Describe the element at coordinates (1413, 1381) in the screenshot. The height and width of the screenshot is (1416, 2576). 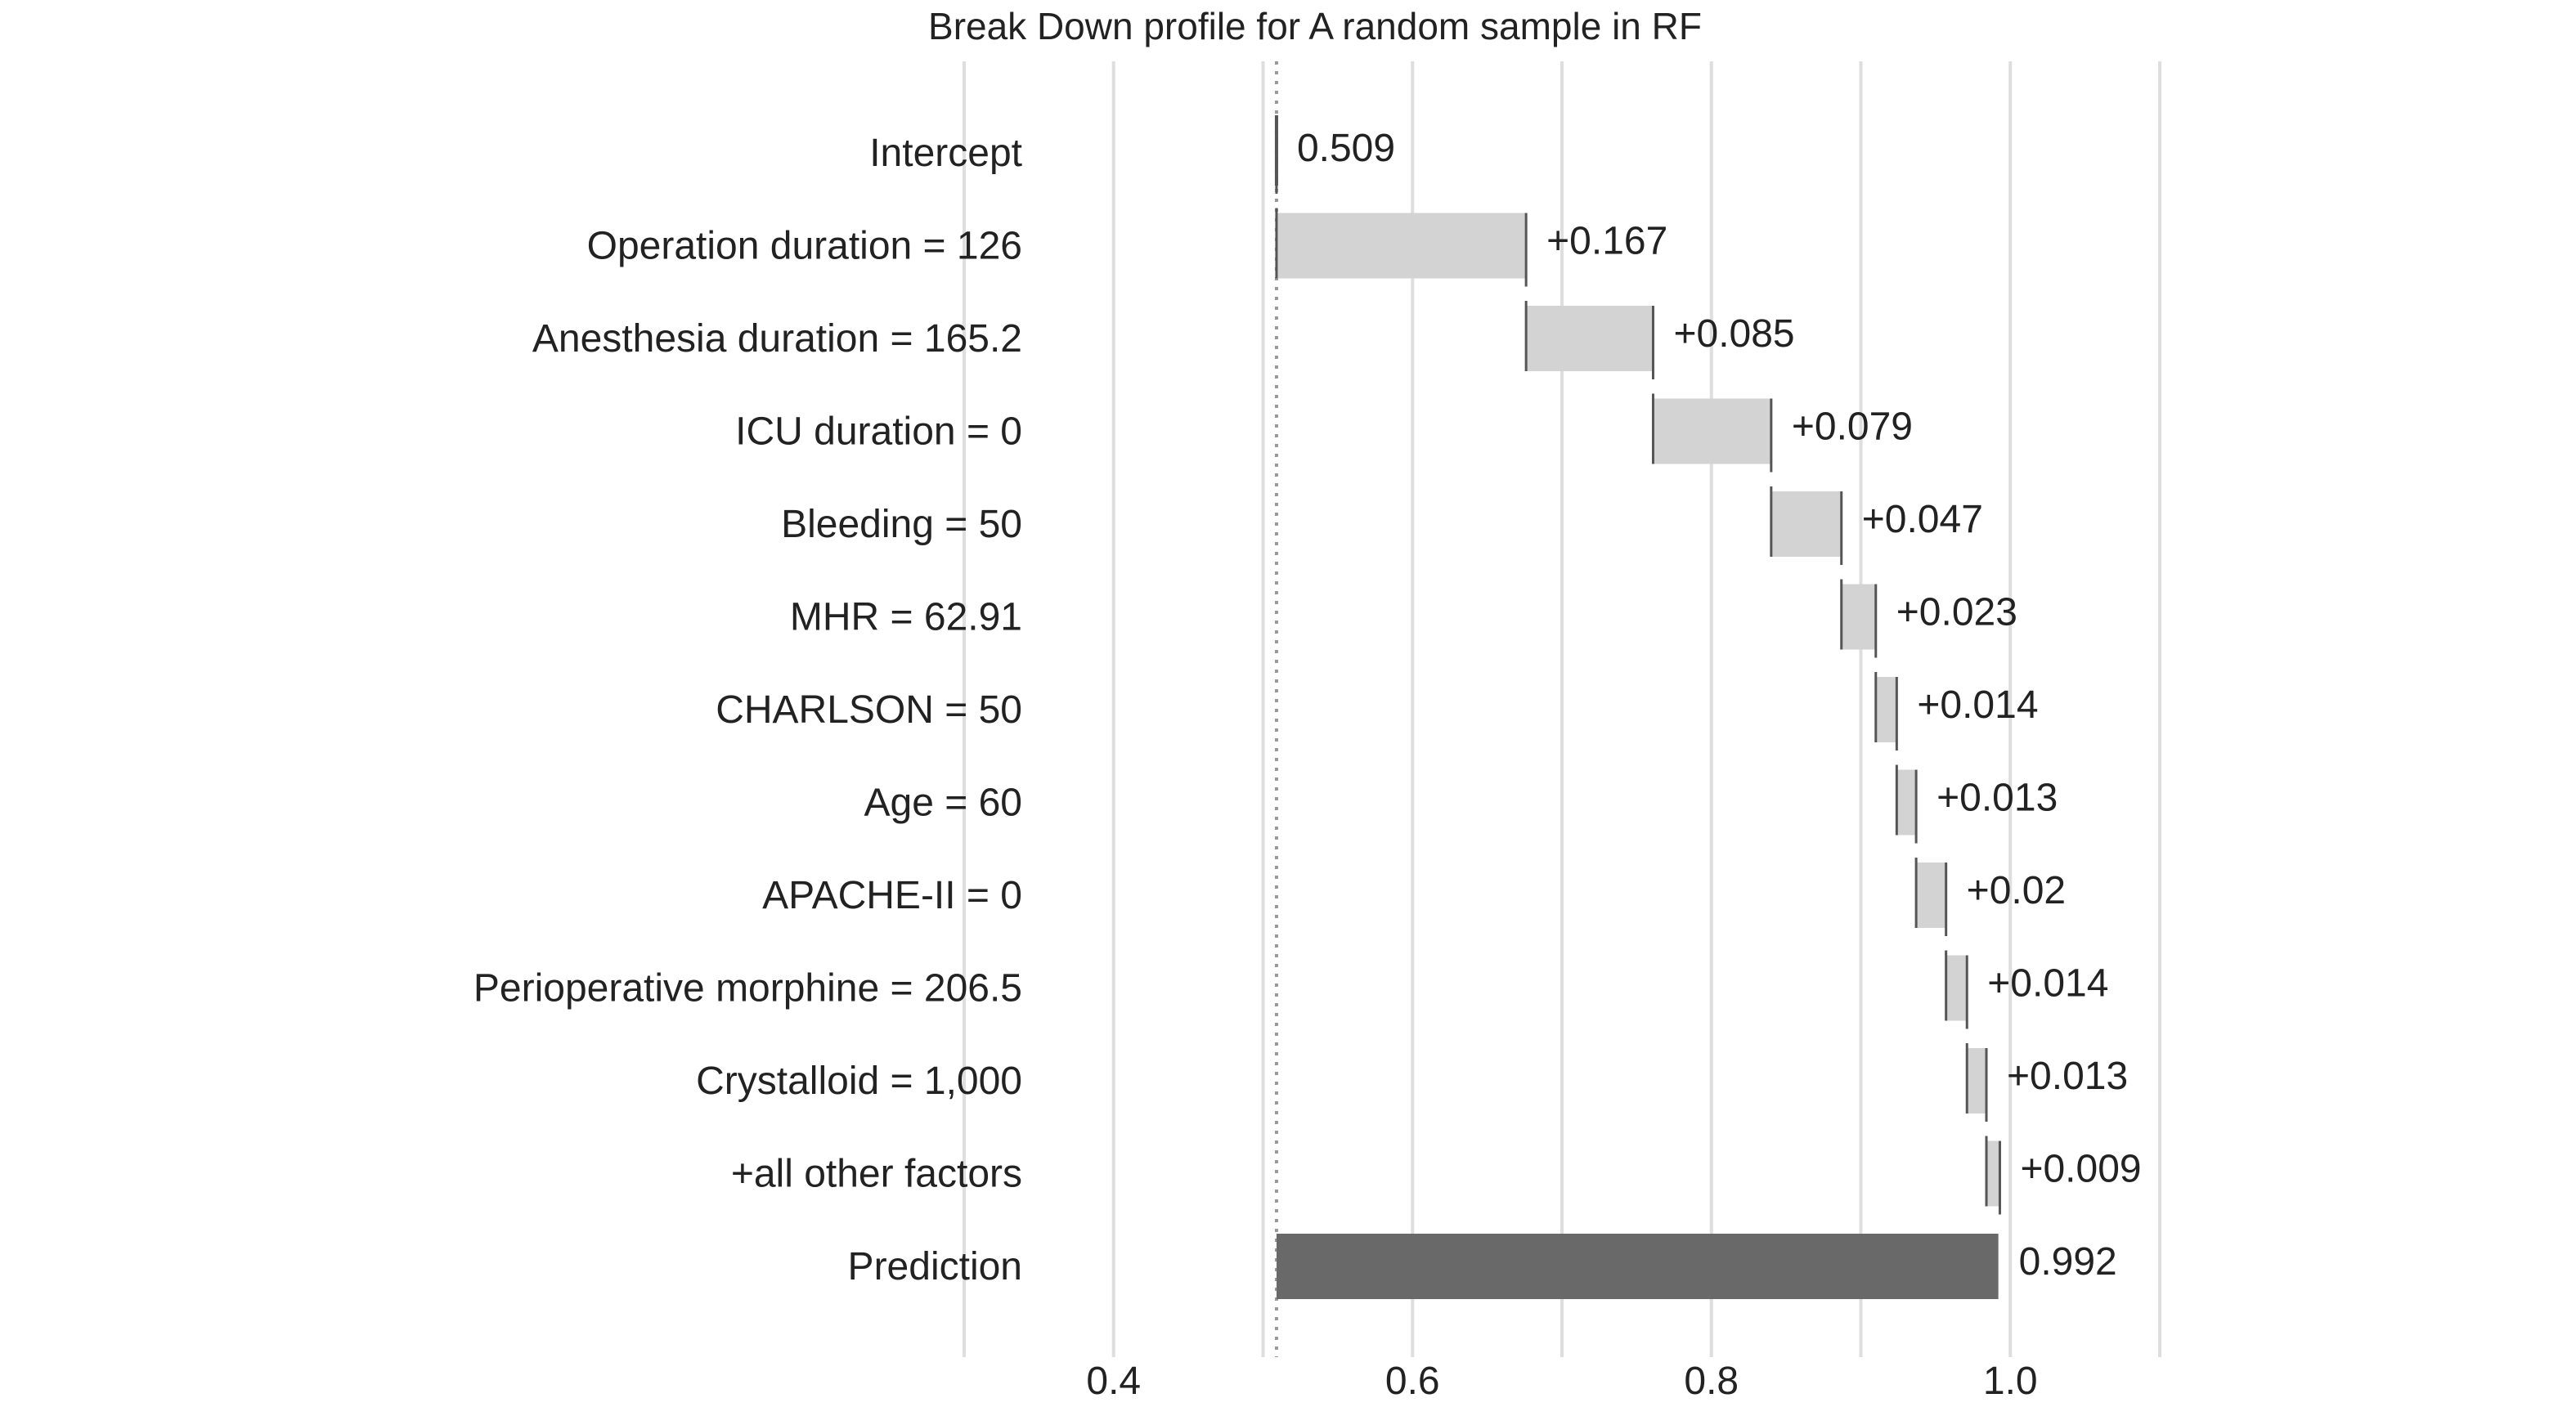
I see `x-tick-0-6: 0.6` at that location.